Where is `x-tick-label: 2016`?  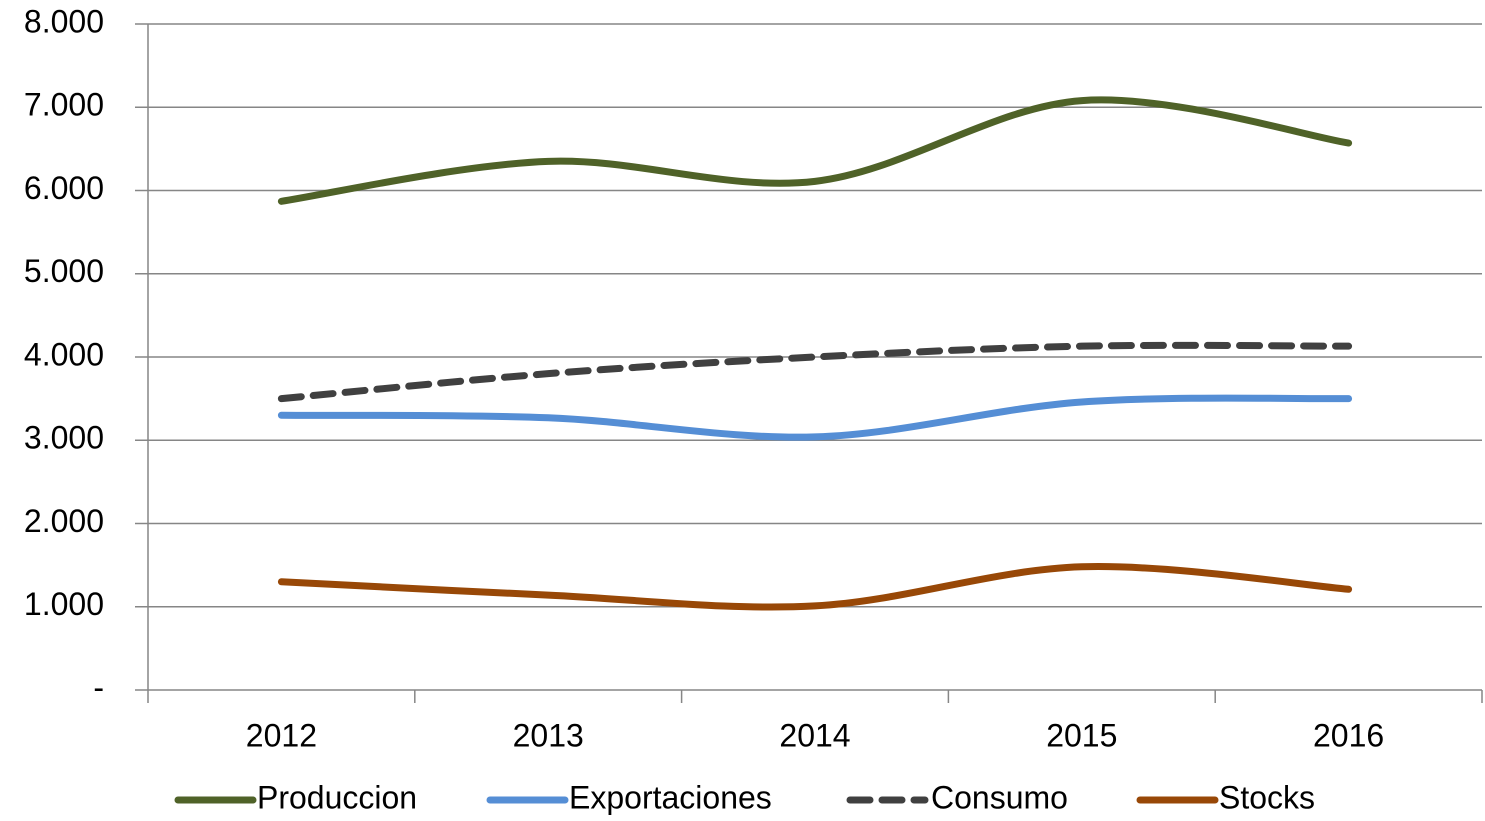
x-tick-label: 2016 is located at coordinates (1348, 735).